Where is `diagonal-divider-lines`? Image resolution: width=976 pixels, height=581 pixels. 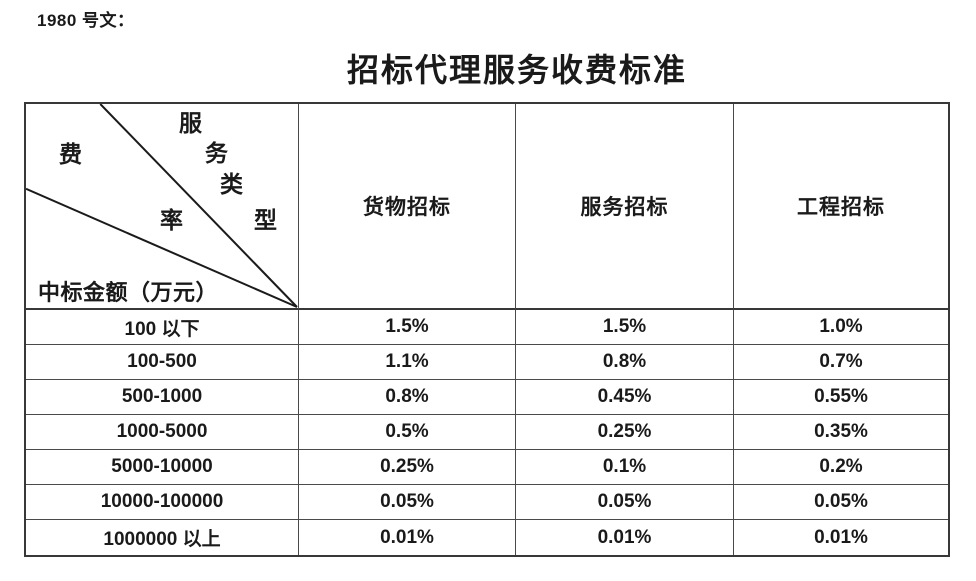
diagonal-divider-lines is located at coordinates (162, 206).